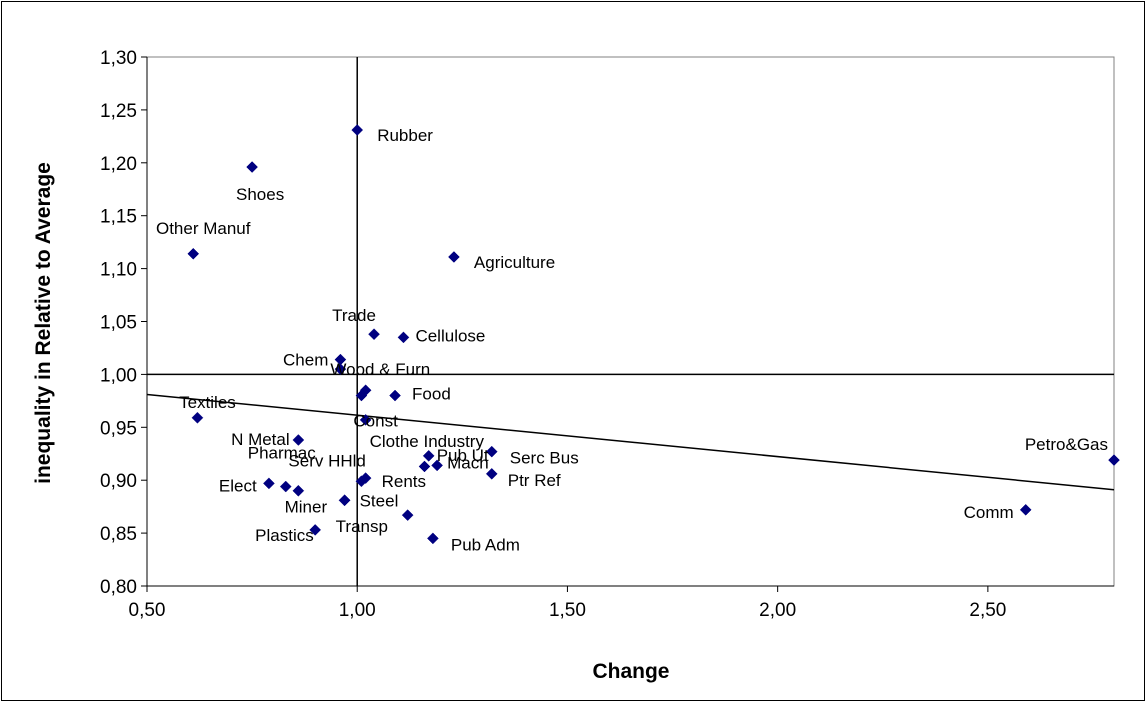 This screenshot has height=704, width=1148. What do you see at coordinates (118, 481) in the screenshot?
I see `y-tick-label: 0,90` at bounding box center [118, 481].